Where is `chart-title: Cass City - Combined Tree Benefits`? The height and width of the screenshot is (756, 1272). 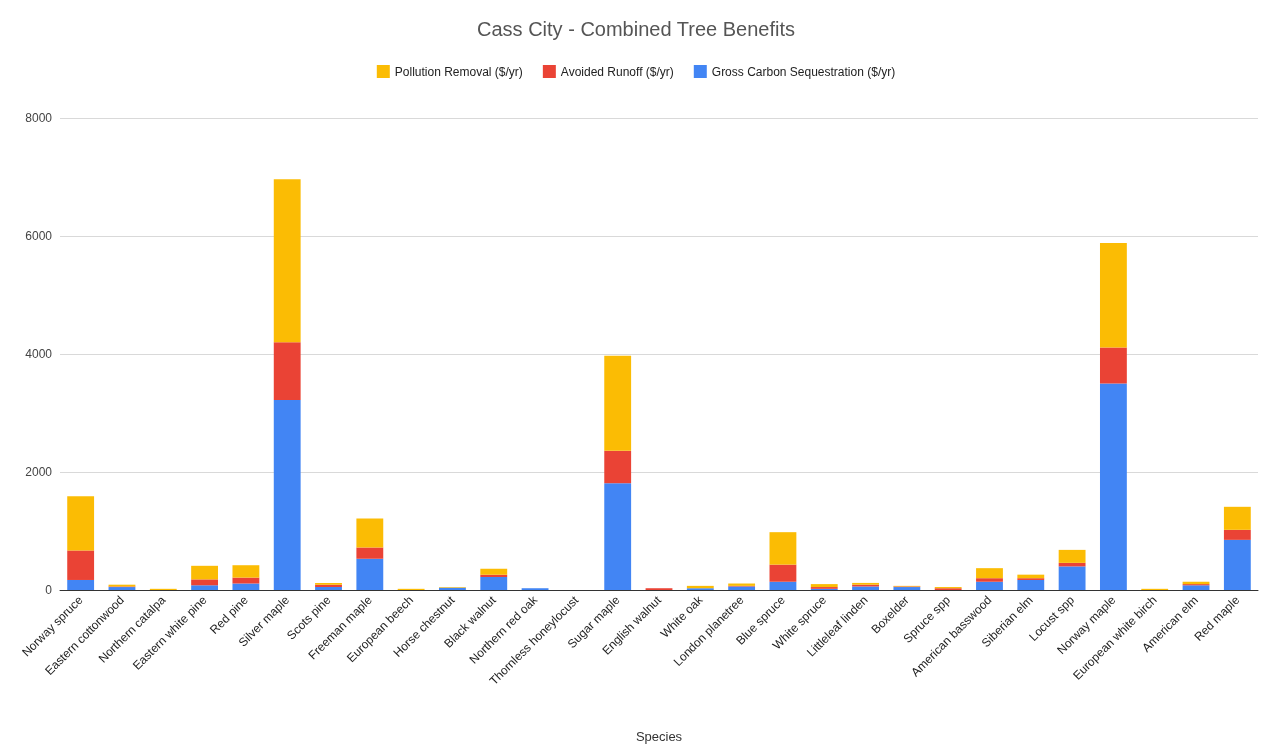
chart-title: Cass City - Combined Tree Benefits is located at coordinates (636, 29).